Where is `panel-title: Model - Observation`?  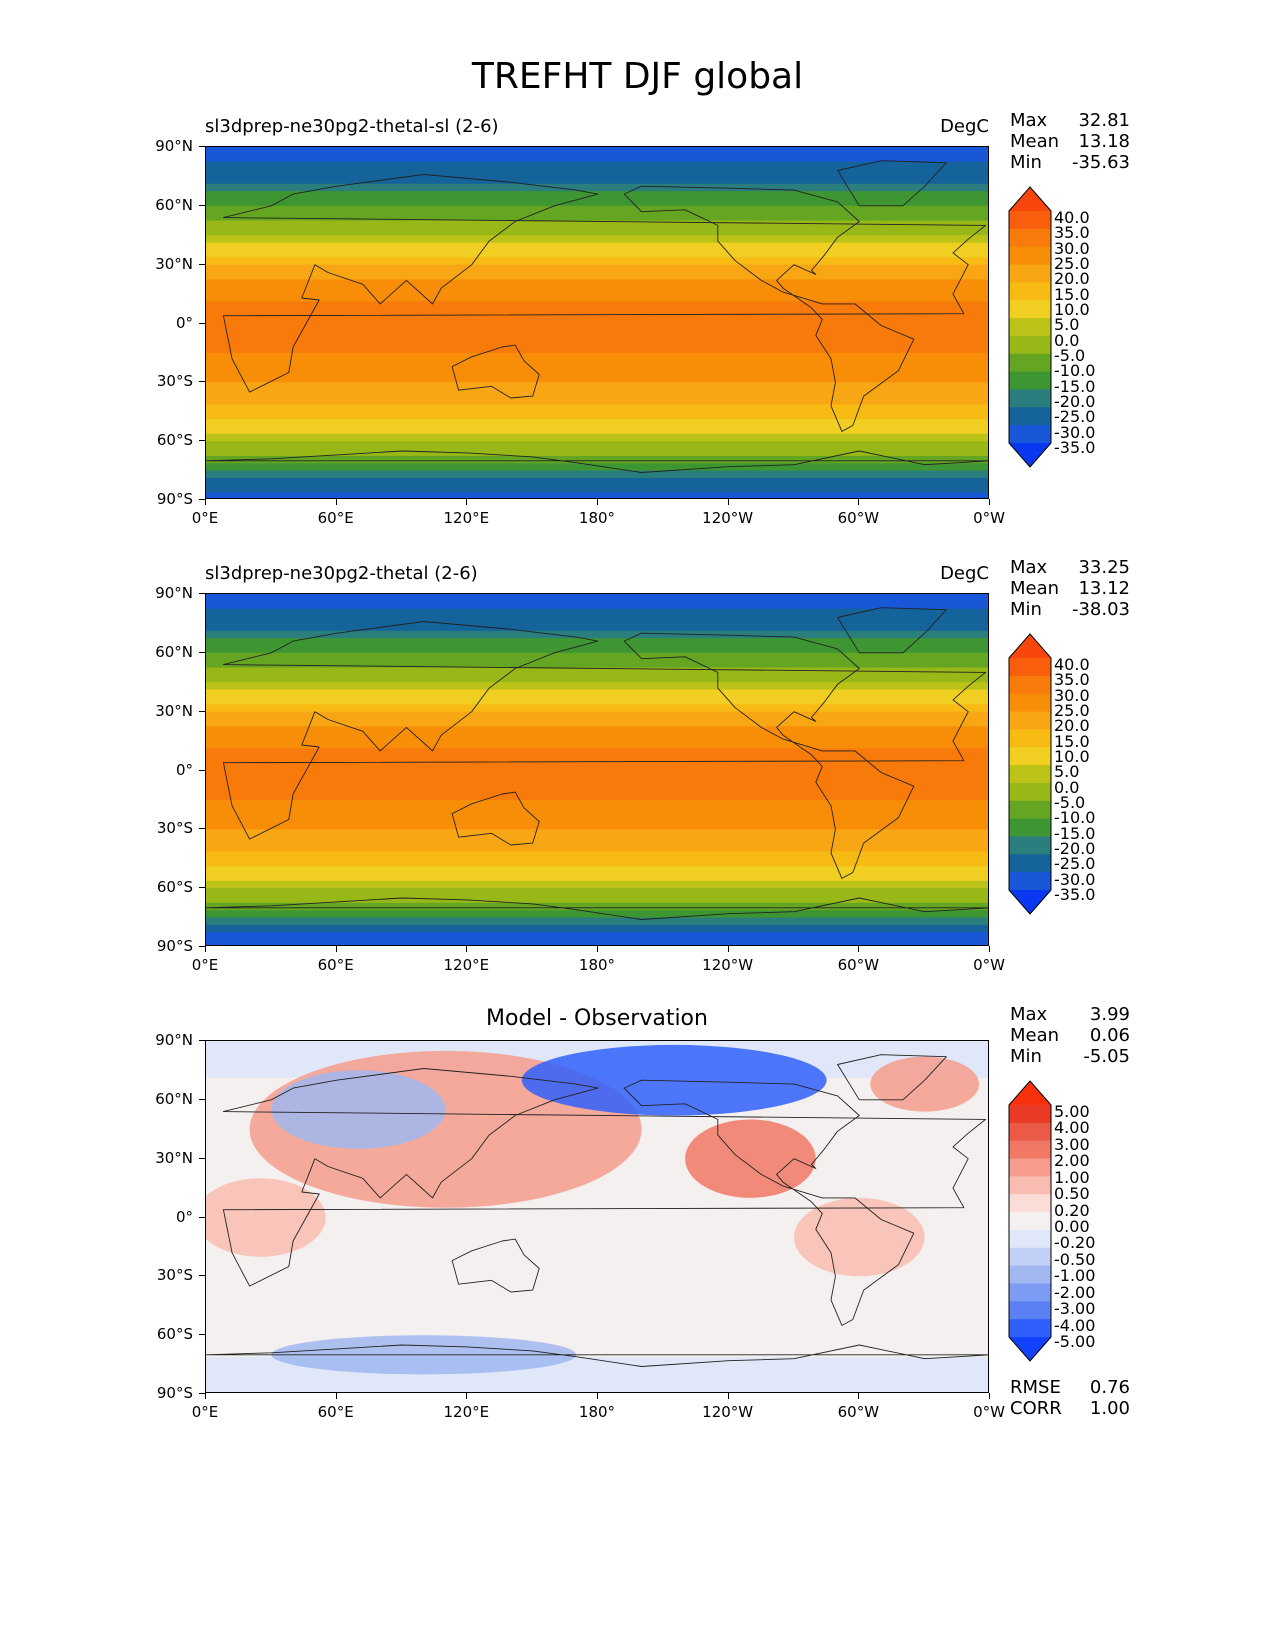 panel-title: Model - Observation is located at coordinates (597, 1018).